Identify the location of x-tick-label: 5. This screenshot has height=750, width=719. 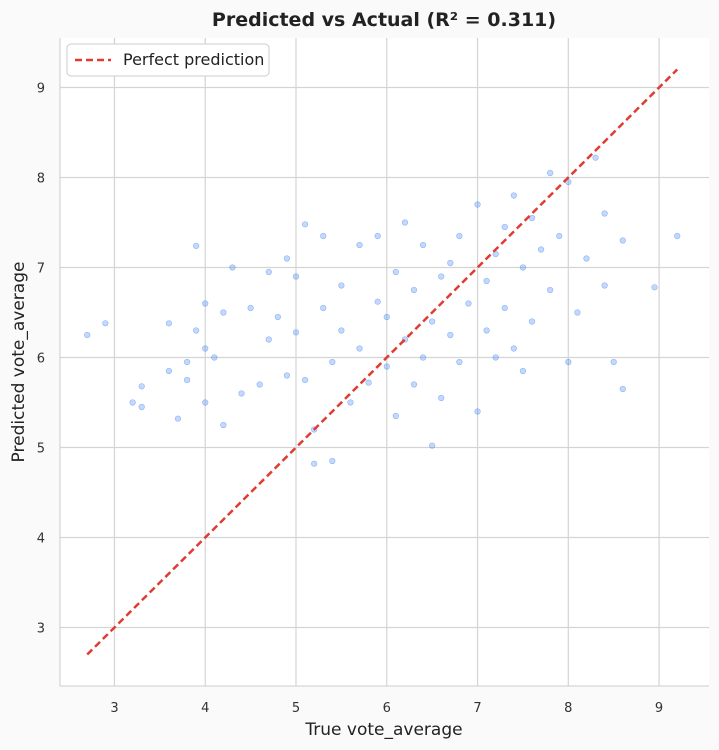
(296, 708).